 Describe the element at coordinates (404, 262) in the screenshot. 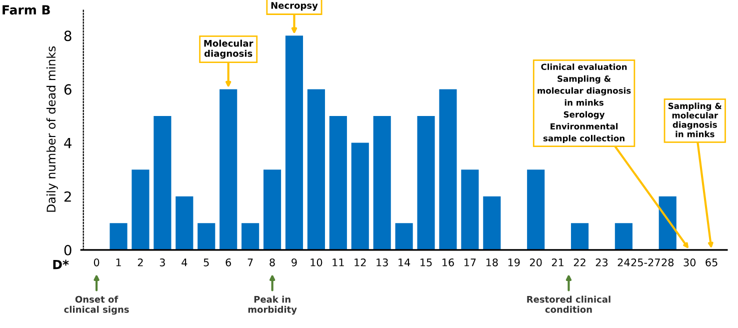

I see `x-tick-label: 14` at that location.